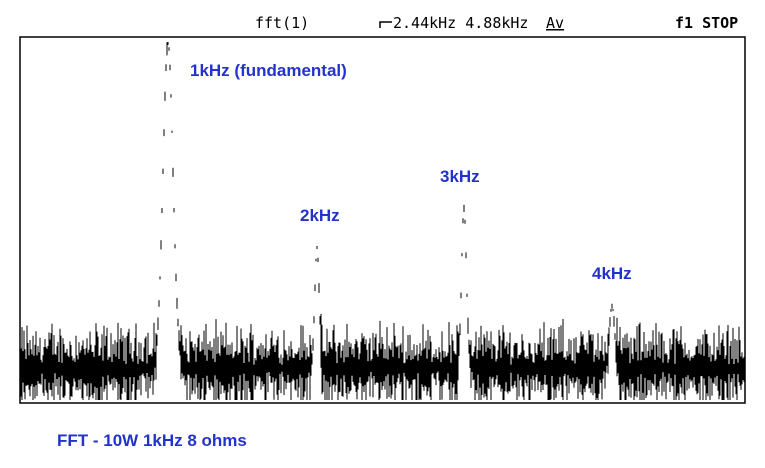  Describe the element at coordinates (460, 23) in the screenshot. I see `header-span: 2.44kHz 4.88kHz` at that location.